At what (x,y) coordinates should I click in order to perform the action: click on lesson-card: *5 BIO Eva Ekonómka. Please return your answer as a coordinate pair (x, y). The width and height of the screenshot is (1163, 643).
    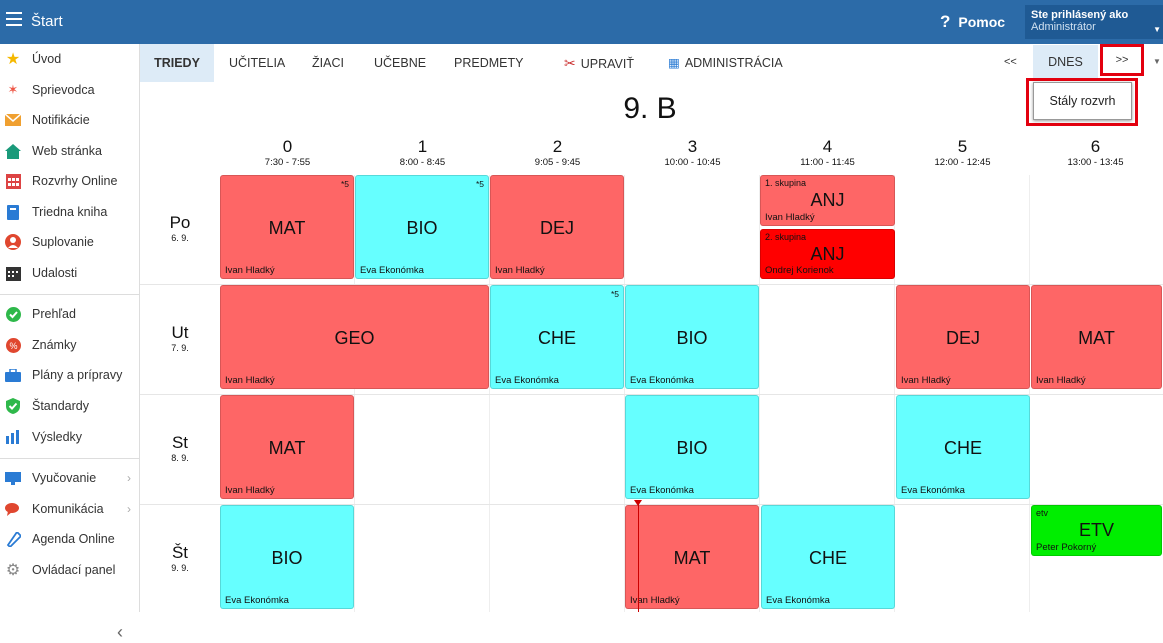
    Looking at the image, I should click on (422, 227).